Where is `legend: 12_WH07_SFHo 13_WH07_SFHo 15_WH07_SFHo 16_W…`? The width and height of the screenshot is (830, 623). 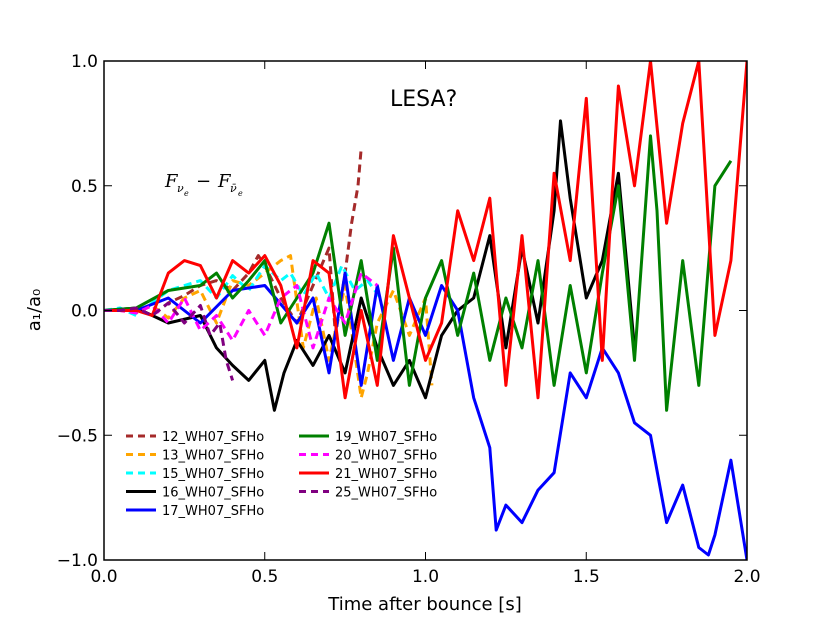
legend: 12_WH07_SFHo 13_WH07_SFHo 15_WH07_SFHo 16_W… is located at coordinates (281, 474).